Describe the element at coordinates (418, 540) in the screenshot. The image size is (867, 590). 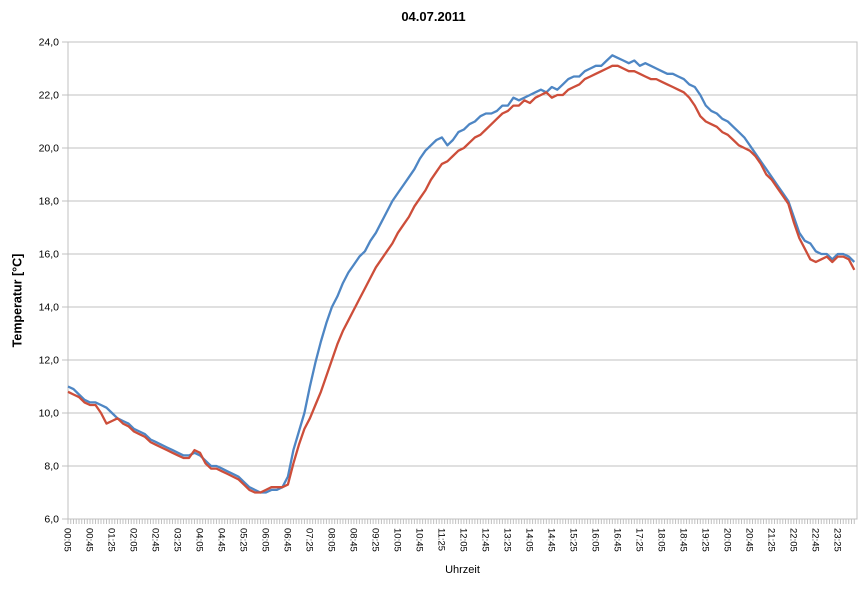
I see `x-tick-label: 10:45` at that location.